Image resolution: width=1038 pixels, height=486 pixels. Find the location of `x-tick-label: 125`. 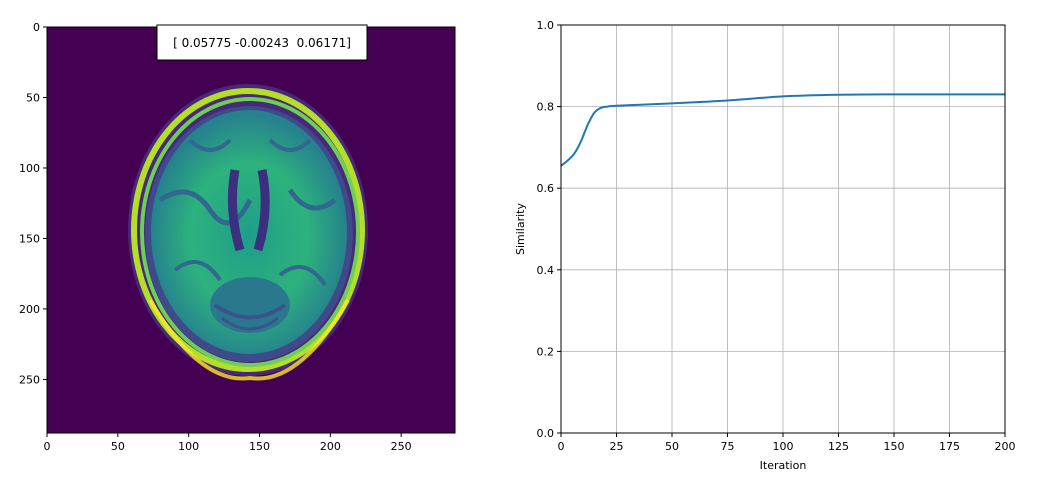

x-tick-label: 125 is located at coordinates (838, 446).